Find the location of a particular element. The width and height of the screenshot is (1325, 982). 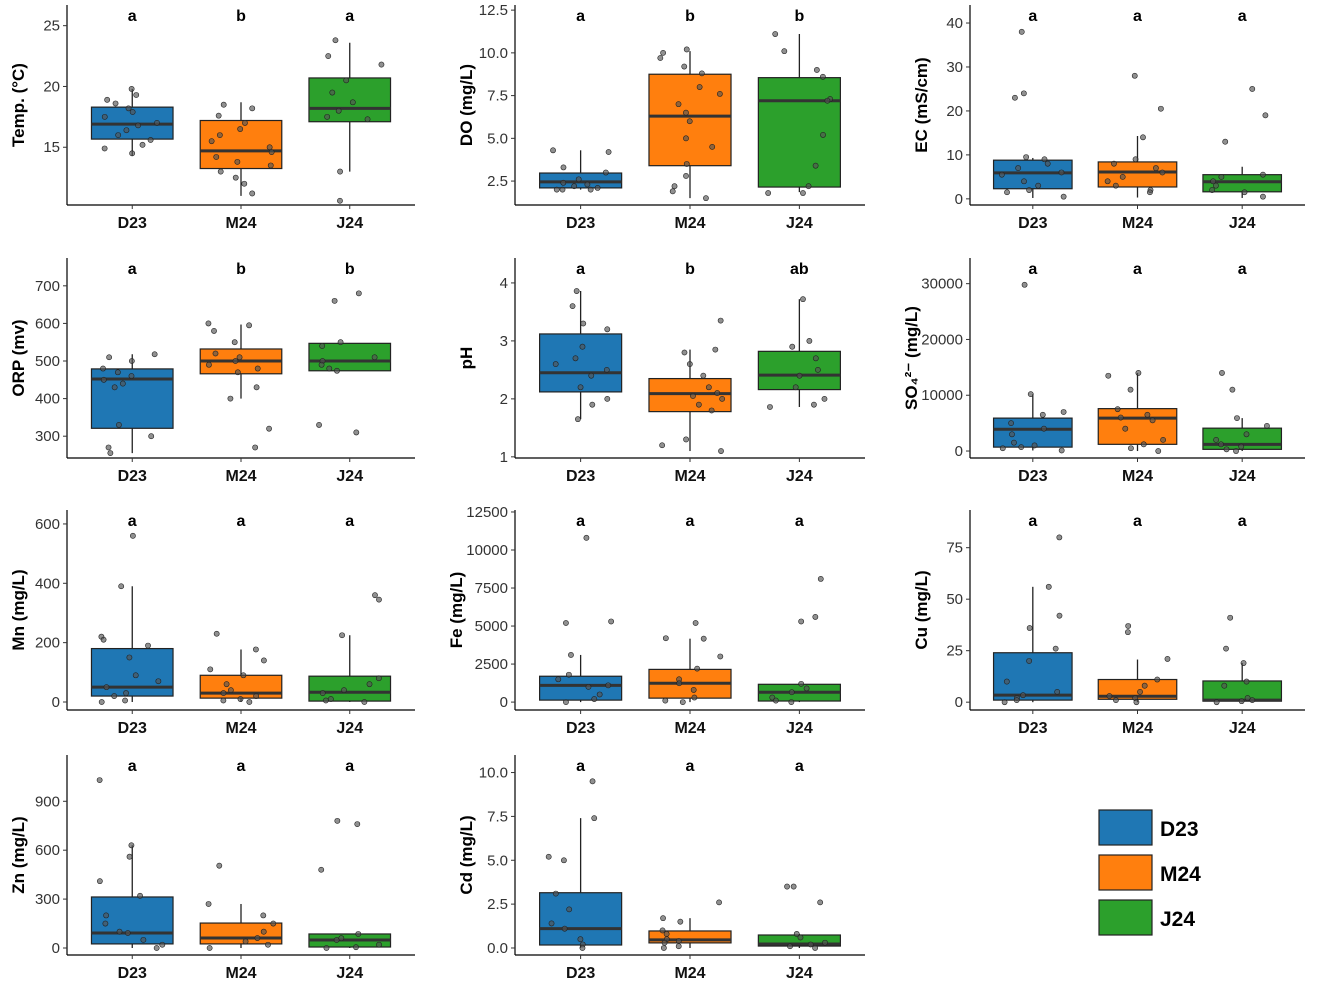

y-axis-label: Fe (mg/L) is located at coordinates (456, 610).